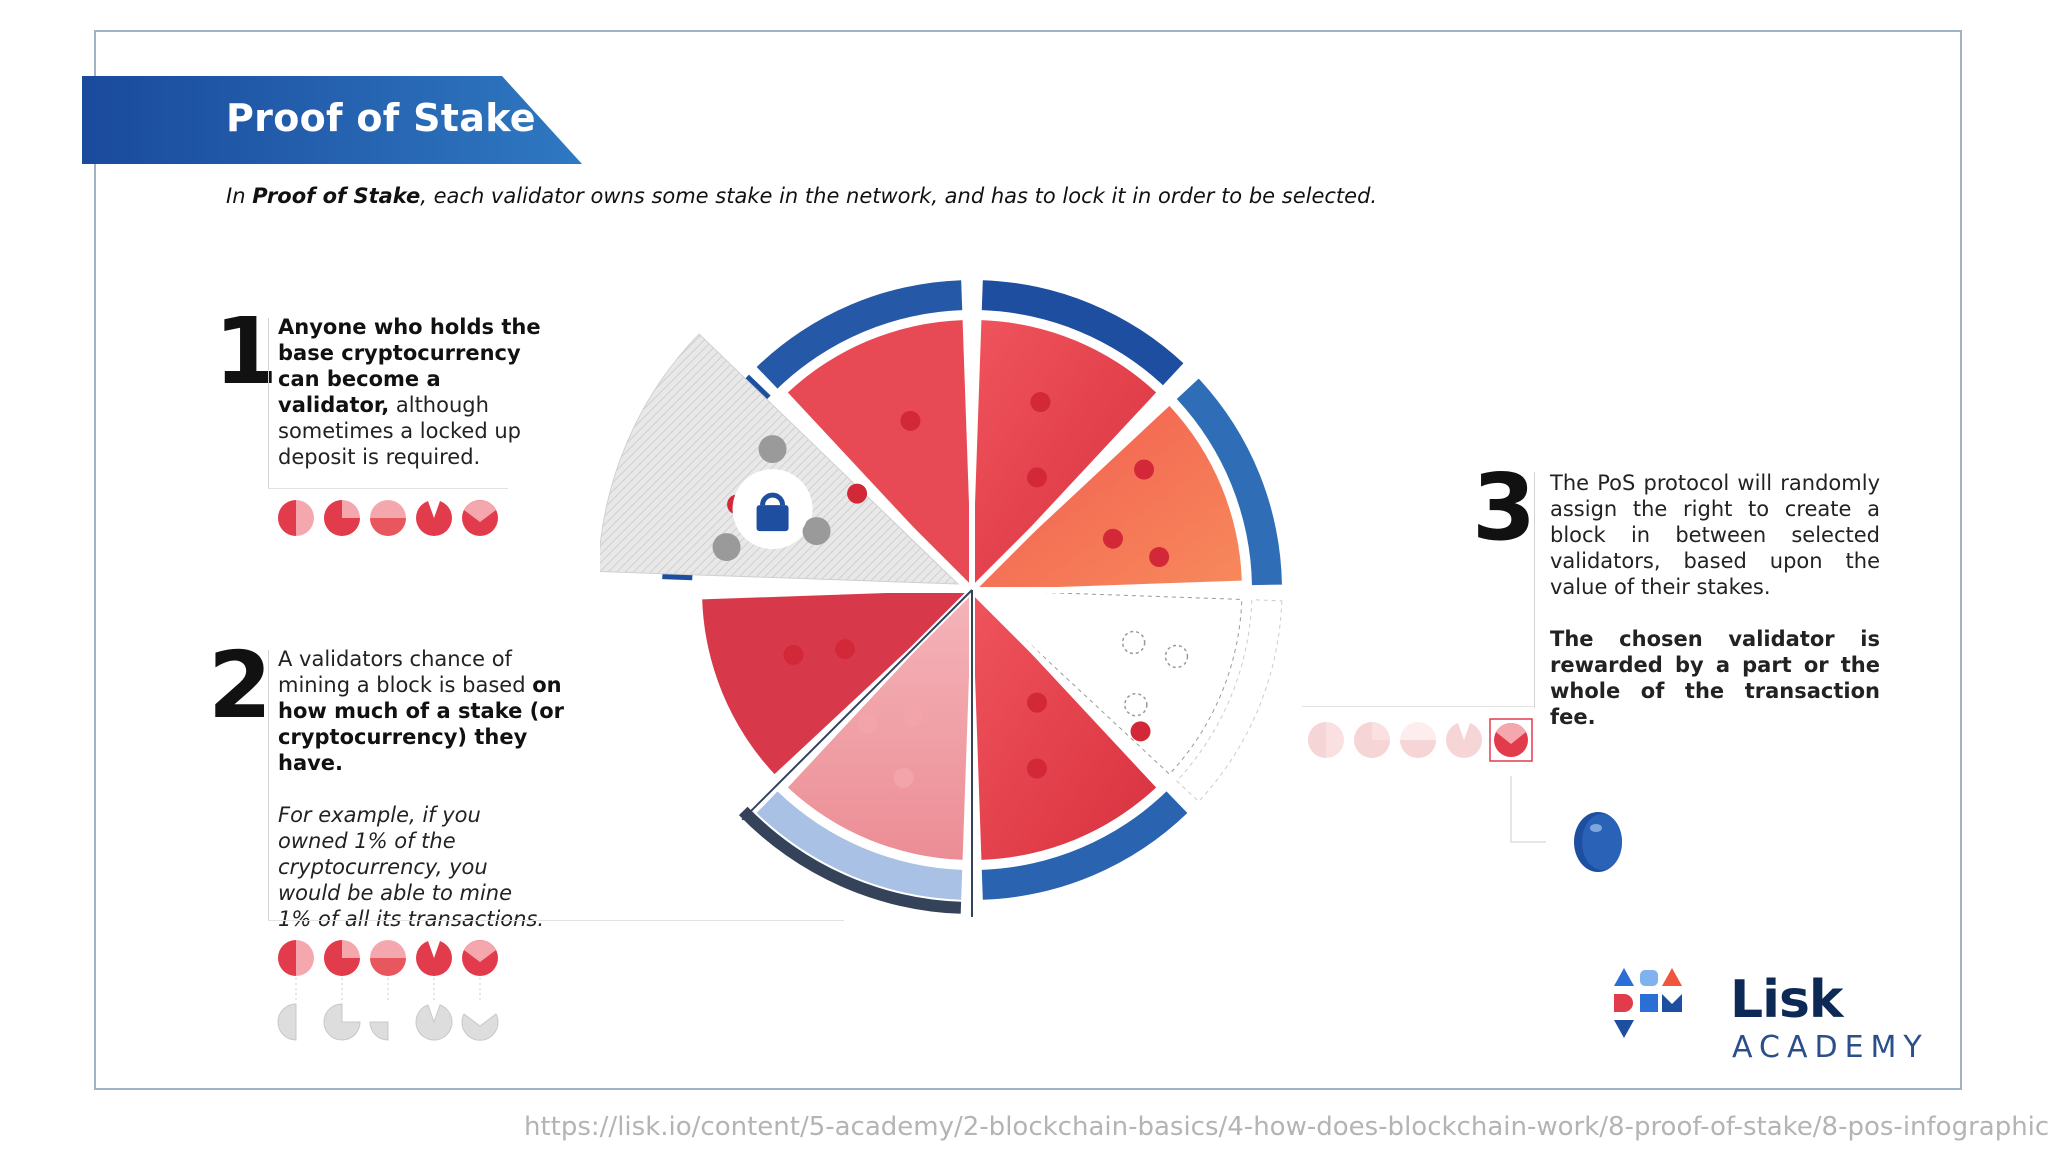 This screenshot has height=1152, width=2048. Describe the element at coordinates (1534, 590) in the screenshot. I see `step-3-divider` at that location.